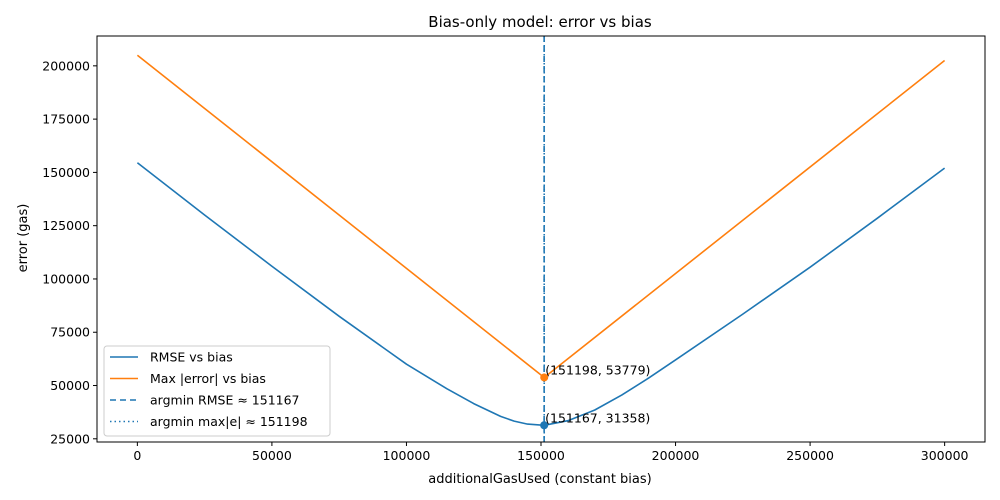 This screenshot has width=1000, height=500. Describe the element at coordinates (70, 438) in the screenshot. I see `y-tick-label: 25000` at that location.